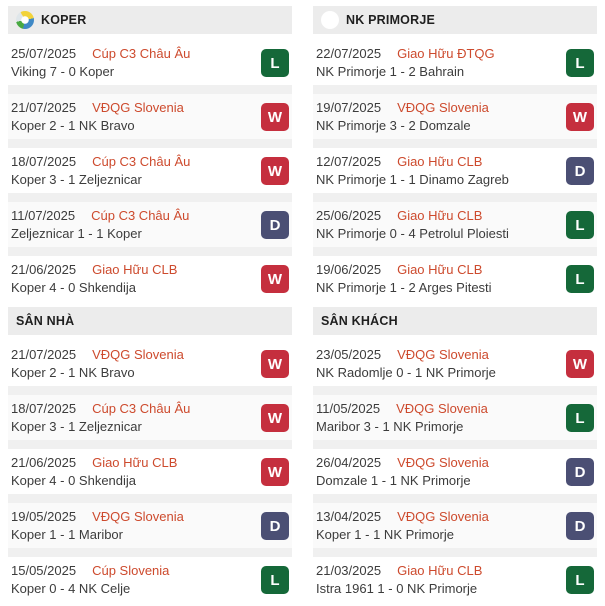  Describe the element at coordinates (349, 161) in the screenshot. I see `match-date: 12/07/2025` at that location.